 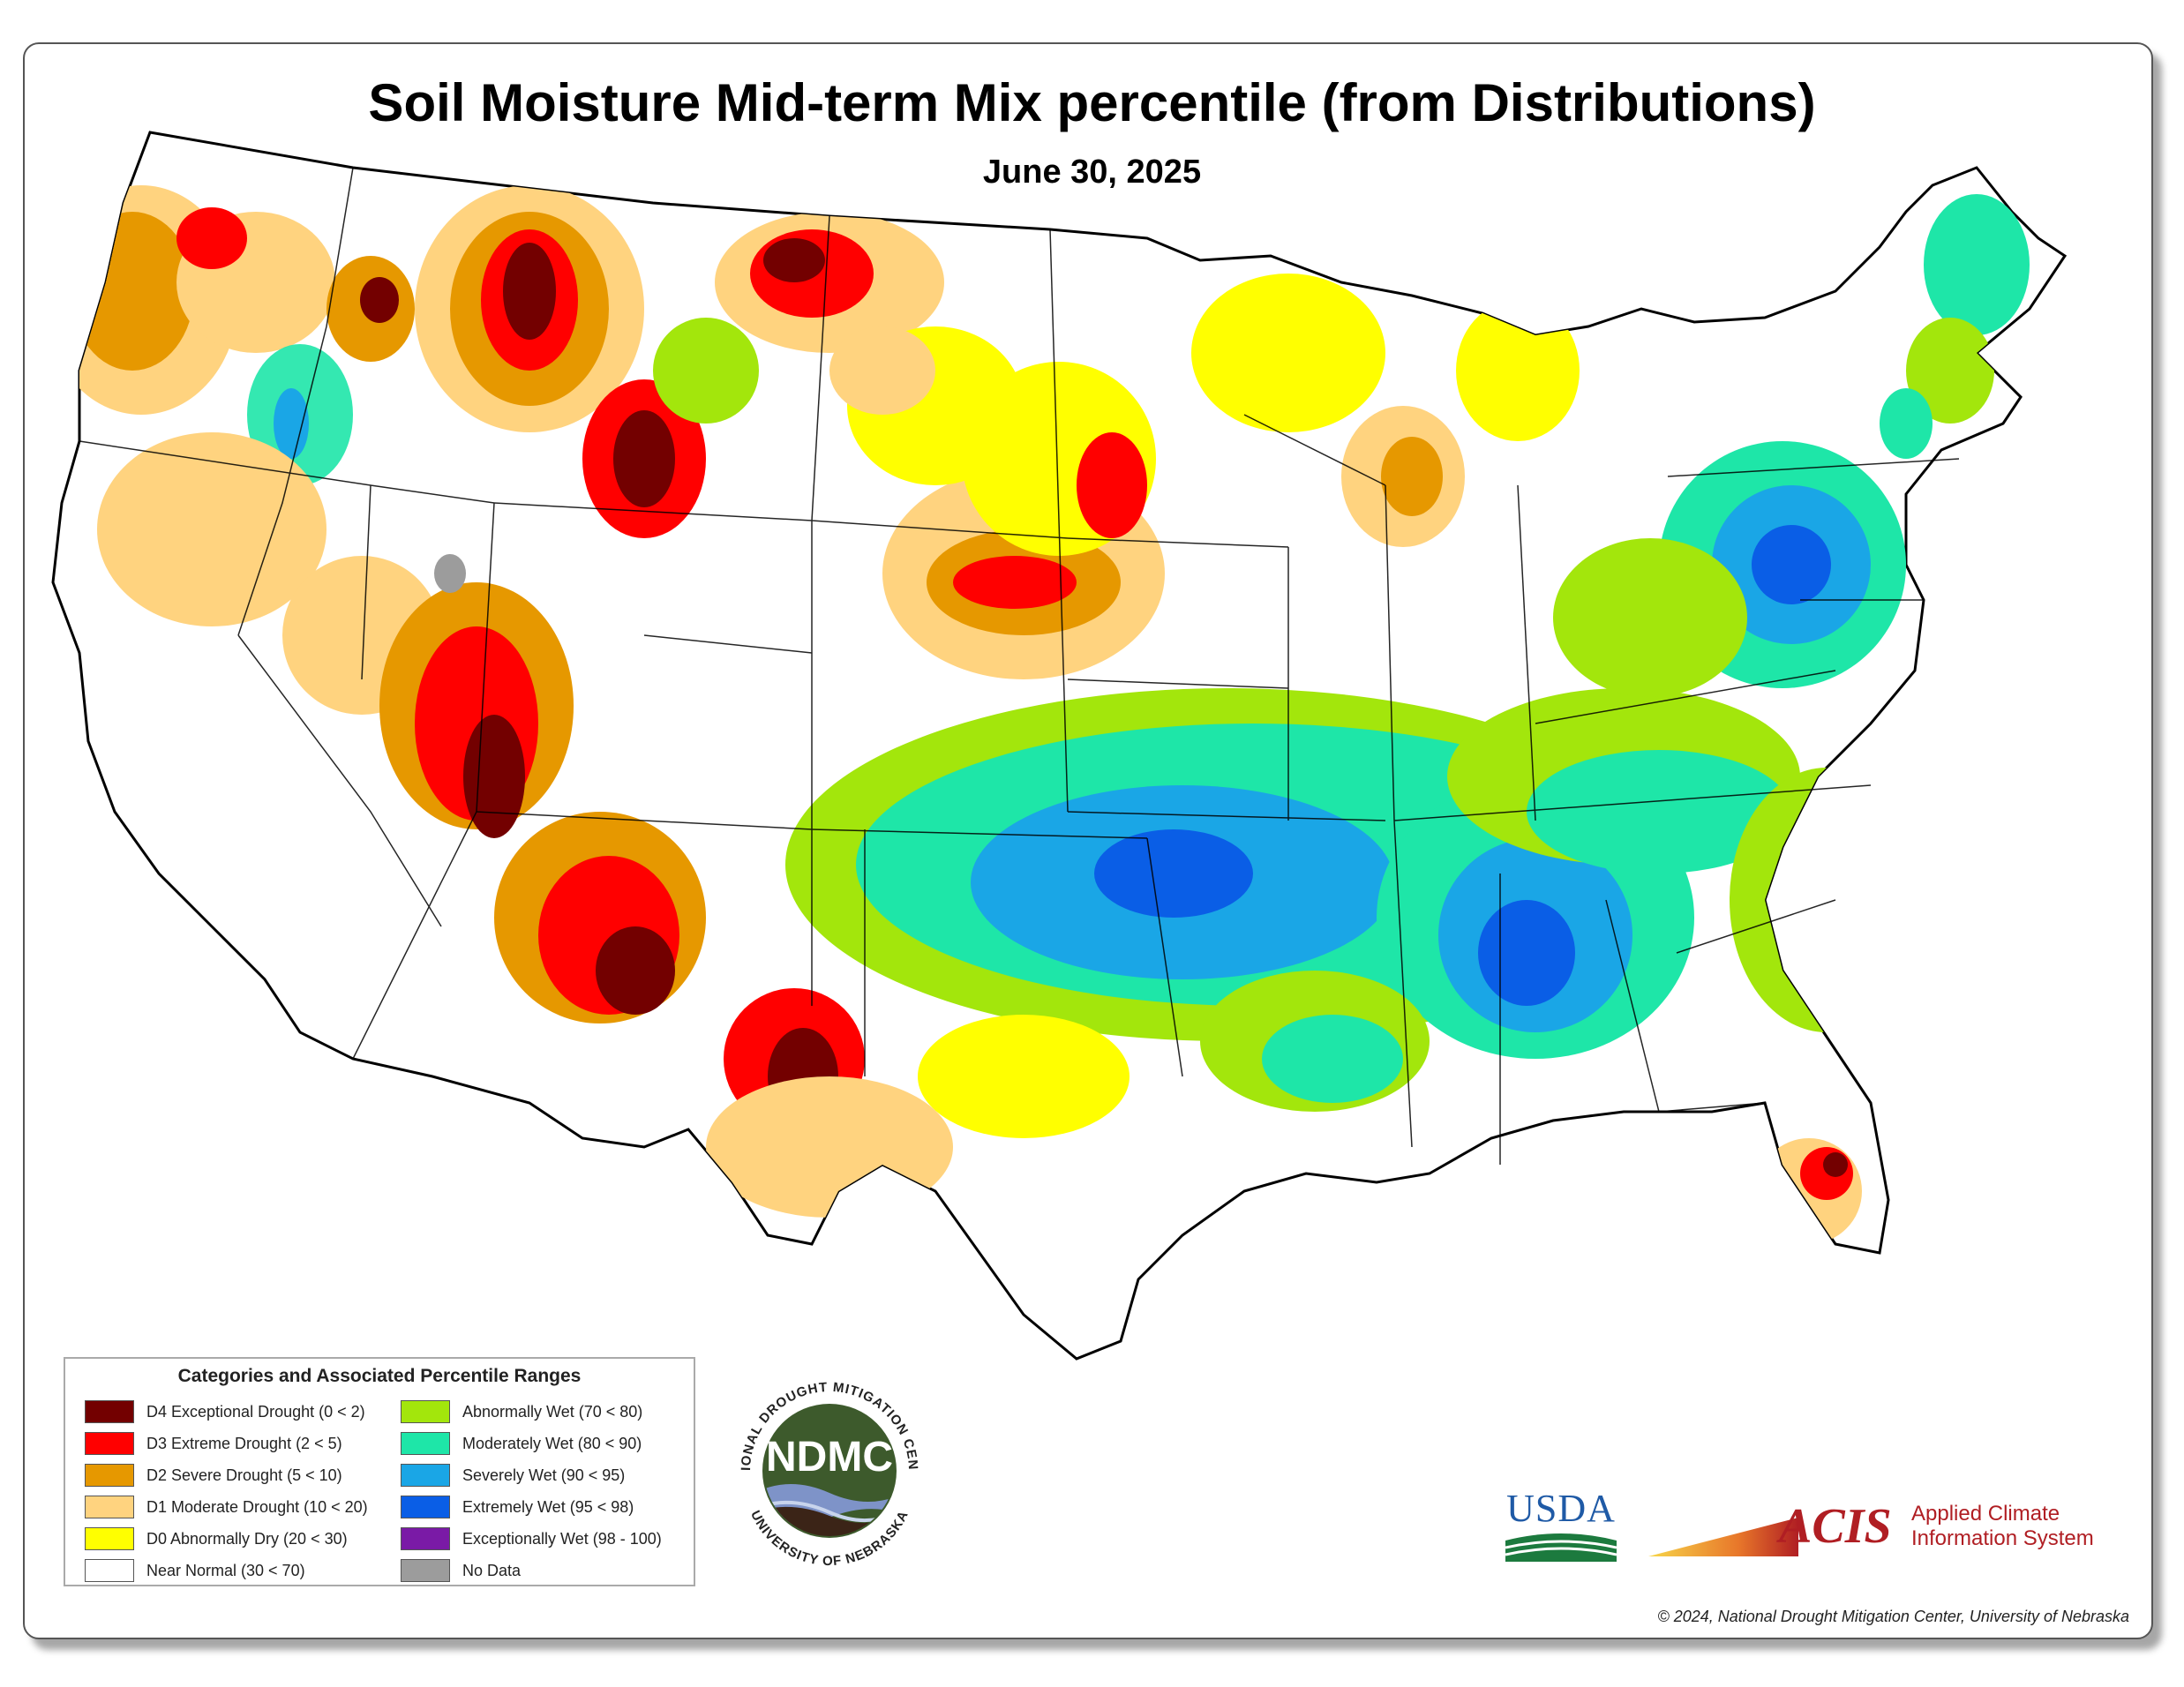 What do you see at coordinates (1561, 1508) in the screenshot?
I see `usda-text: USDA` at bounding box center [1561, 1508].